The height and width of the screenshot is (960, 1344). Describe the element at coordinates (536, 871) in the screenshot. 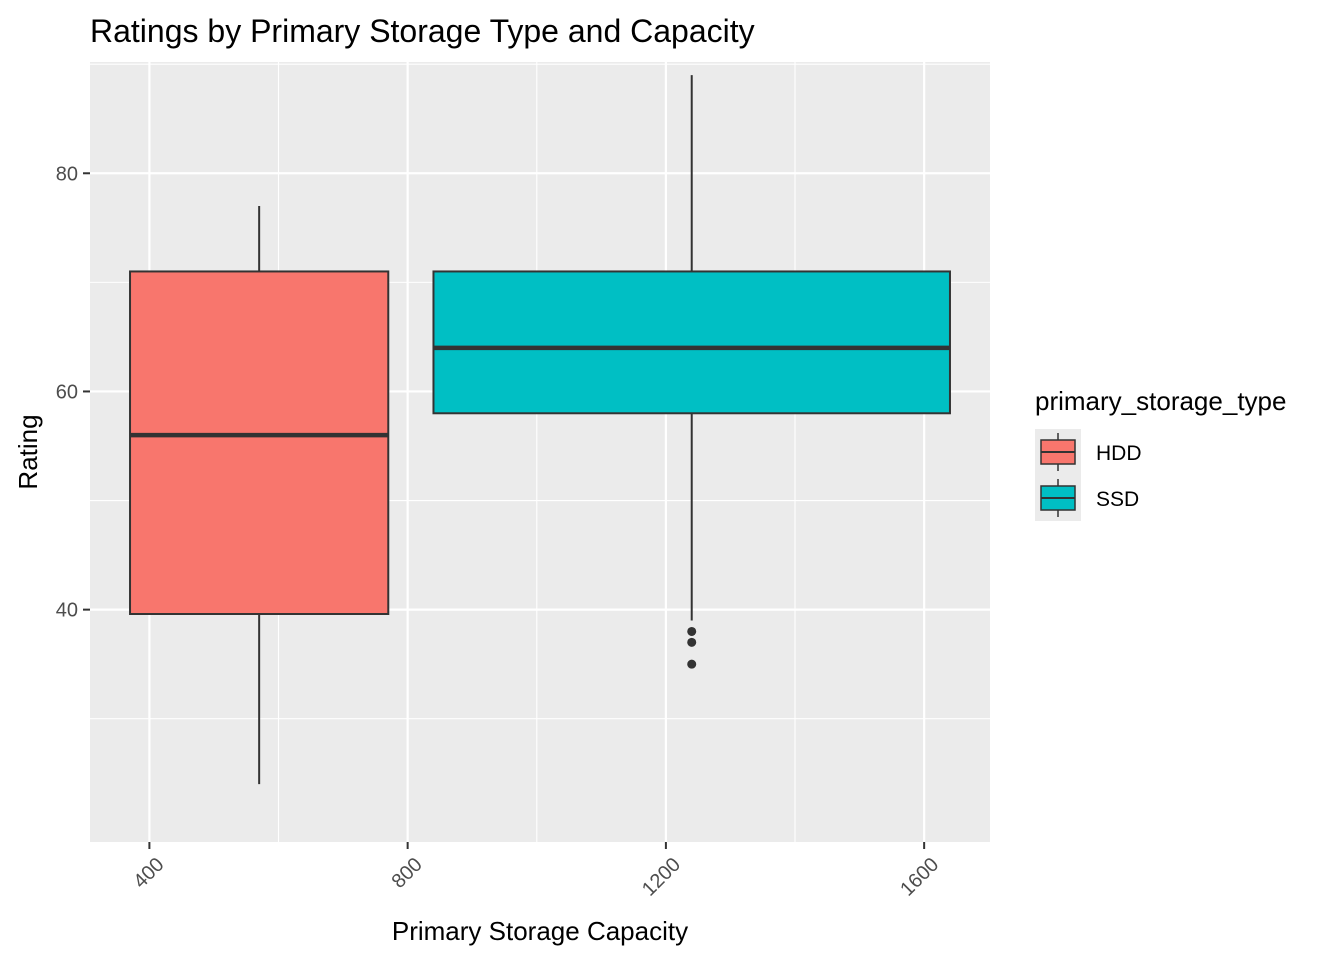

I see `x-axis: 400 800 1200 1600` at that location.